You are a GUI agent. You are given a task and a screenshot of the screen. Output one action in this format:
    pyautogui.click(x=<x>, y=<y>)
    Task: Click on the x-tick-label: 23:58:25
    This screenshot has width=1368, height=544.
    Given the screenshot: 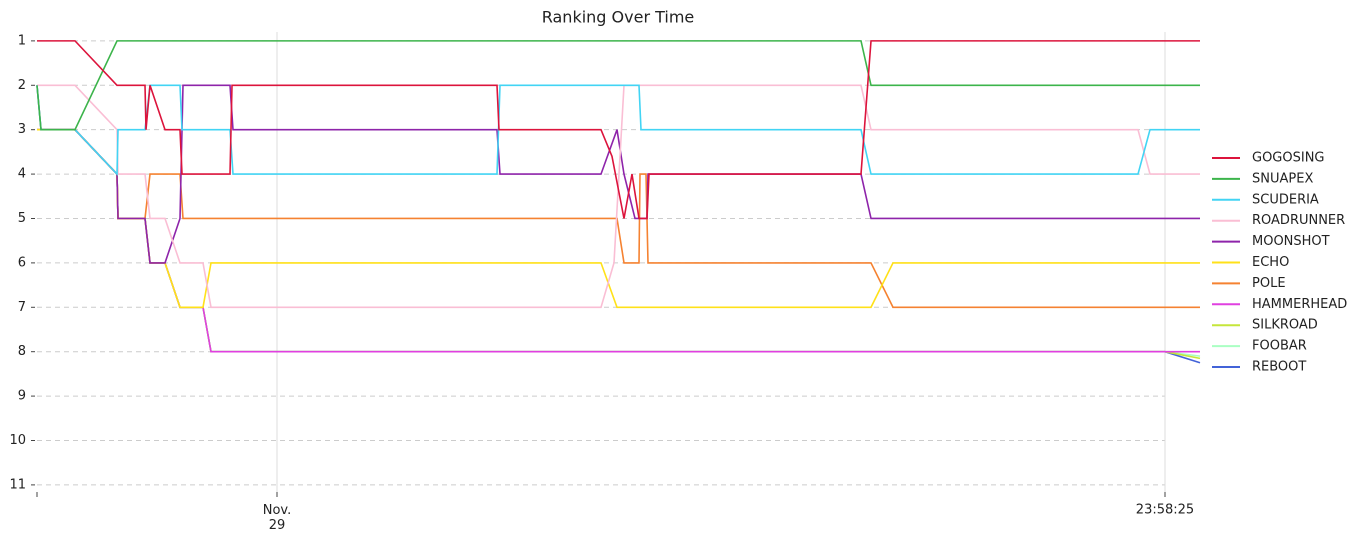 What is the action you would take?
    pyautogui.click(x=1165, y=510)
    